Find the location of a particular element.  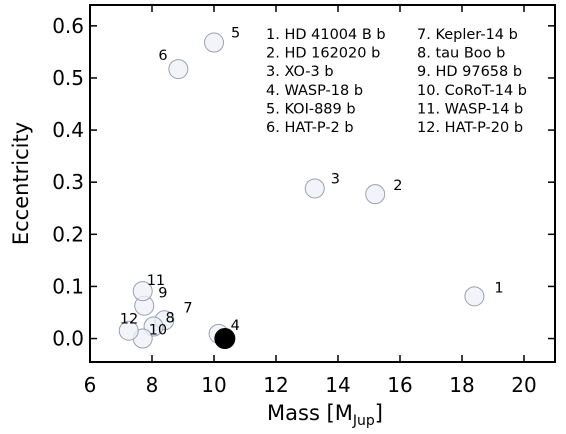

y-tick-label: 0.3 is located at coordinates (68, 182).